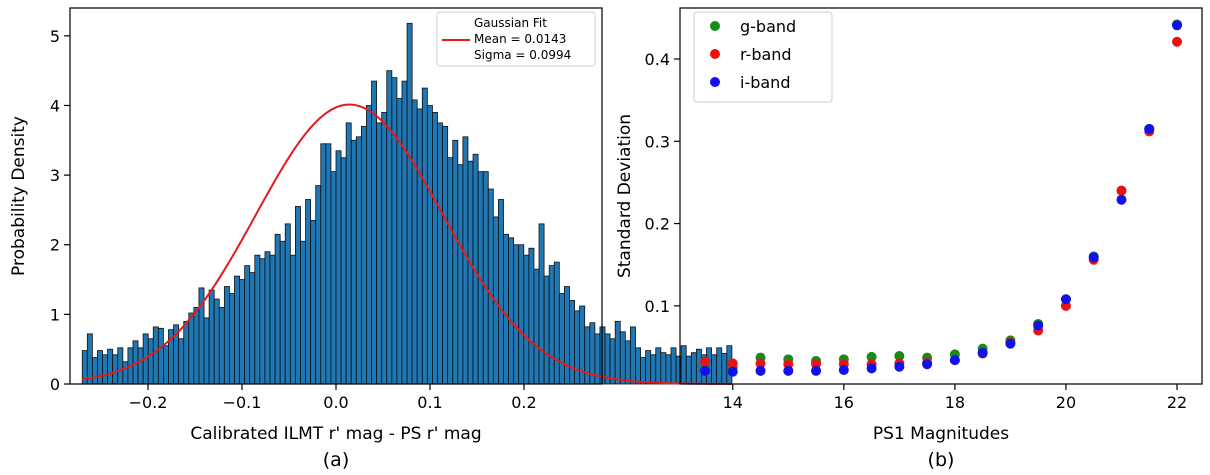 The height and width of the screenshot is (475, 1210). Describe the element at coordinates (335, 434) in the screenshot. I see `panel-a-x-axis-label: Calibrated ILMT r' mag - PS r' mag` at that location.